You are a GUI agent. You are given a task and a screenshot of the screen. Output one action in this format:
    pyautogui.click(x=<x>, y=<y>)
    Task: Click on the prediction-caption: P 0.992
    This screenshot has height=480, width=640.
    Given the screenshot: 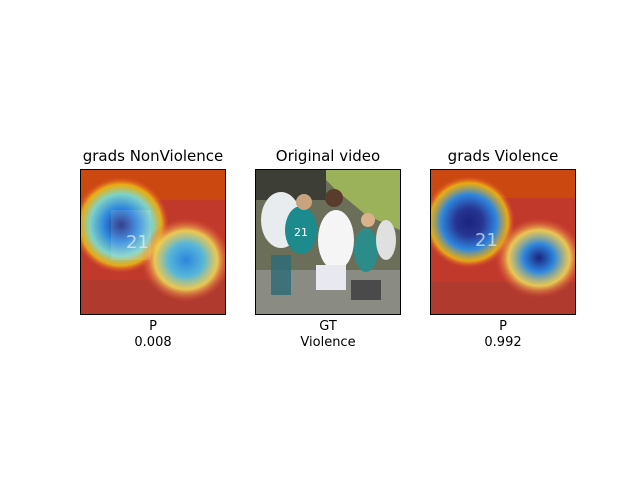 What is the action you would take?
    pyautogui.click(x=503, y=335)
    